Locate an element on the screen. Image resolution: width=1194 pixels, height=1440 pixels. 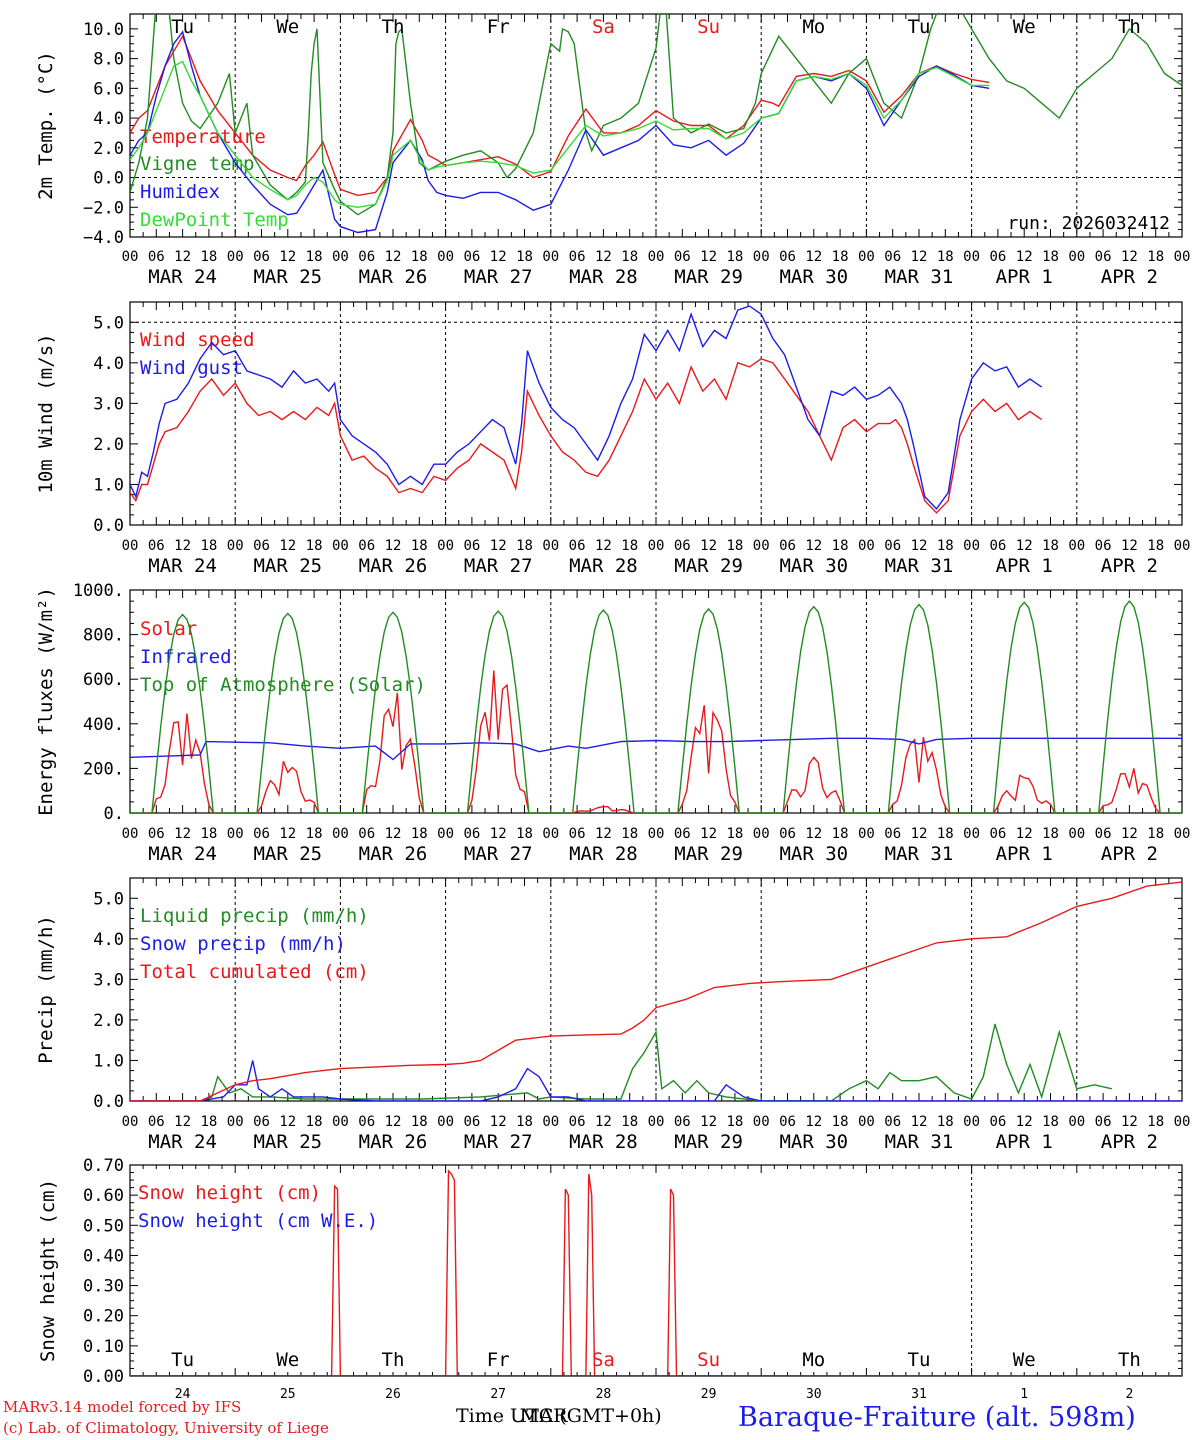
temp-ylabel: 2m Temp. (°C) is located at coordinates (46, 125).